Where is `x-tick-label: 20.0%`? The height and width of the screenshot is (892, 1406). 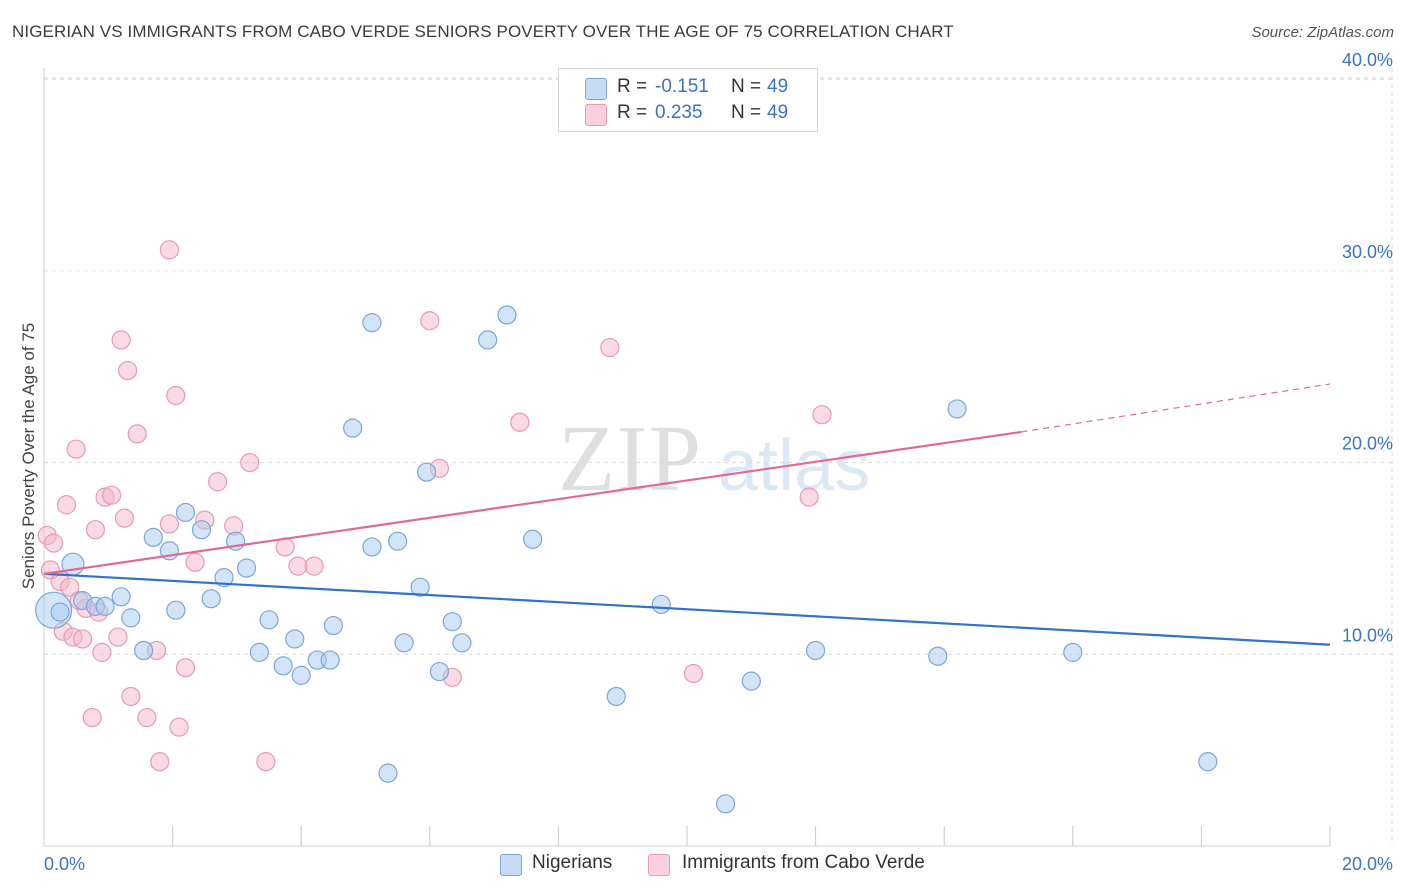 x-tick-label: 20.0% is located at coordinates (1367, 864).